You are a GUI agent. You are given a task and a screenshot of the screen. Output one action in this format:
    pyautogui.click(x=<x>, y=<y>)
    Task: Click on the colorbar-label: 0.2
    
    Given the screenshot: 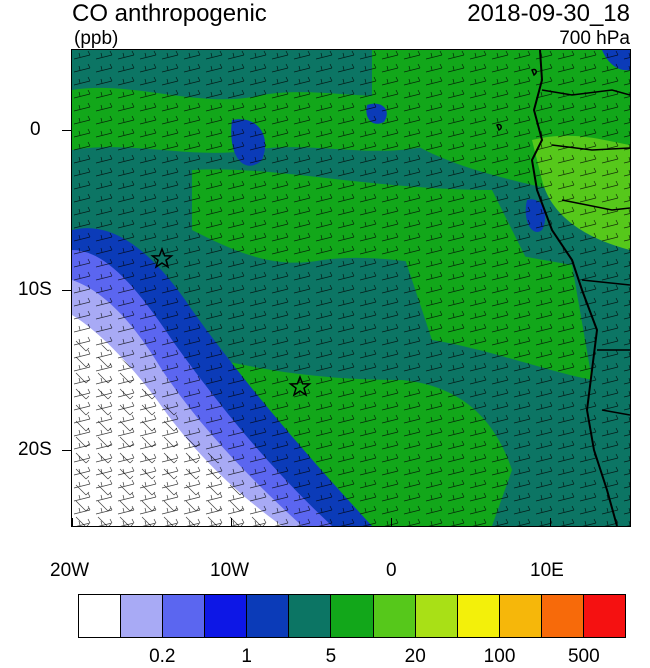 What is the action you would take?
    pyautogui.click(x=162, y=656)
    